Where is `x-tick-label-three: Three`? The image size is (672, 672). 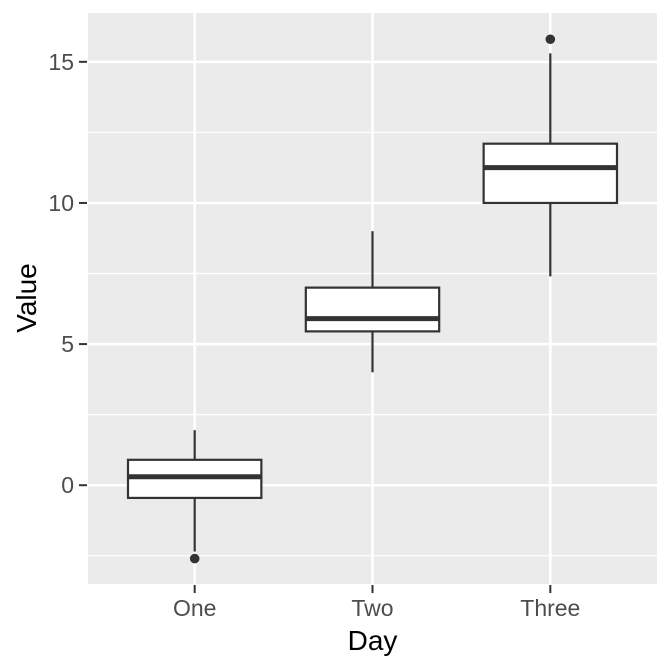 x-tick-label-three: Three is located at coordinates (550, 608).